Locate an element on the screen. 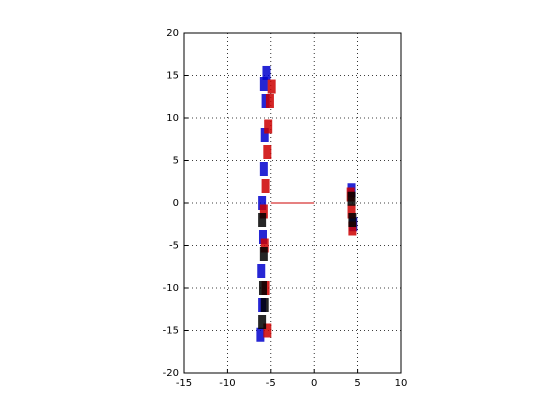  x-tick-label: 0 is located at coordinates (314, 383).